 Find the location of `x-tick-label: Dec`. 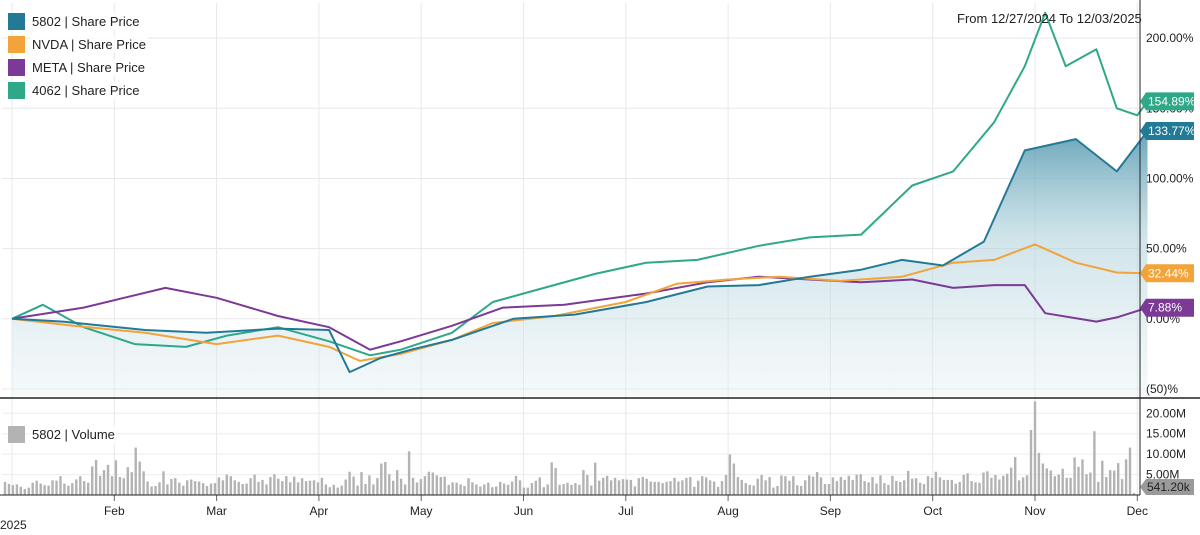

x-tick-label: Dec is located at coordinates (1137, 511).